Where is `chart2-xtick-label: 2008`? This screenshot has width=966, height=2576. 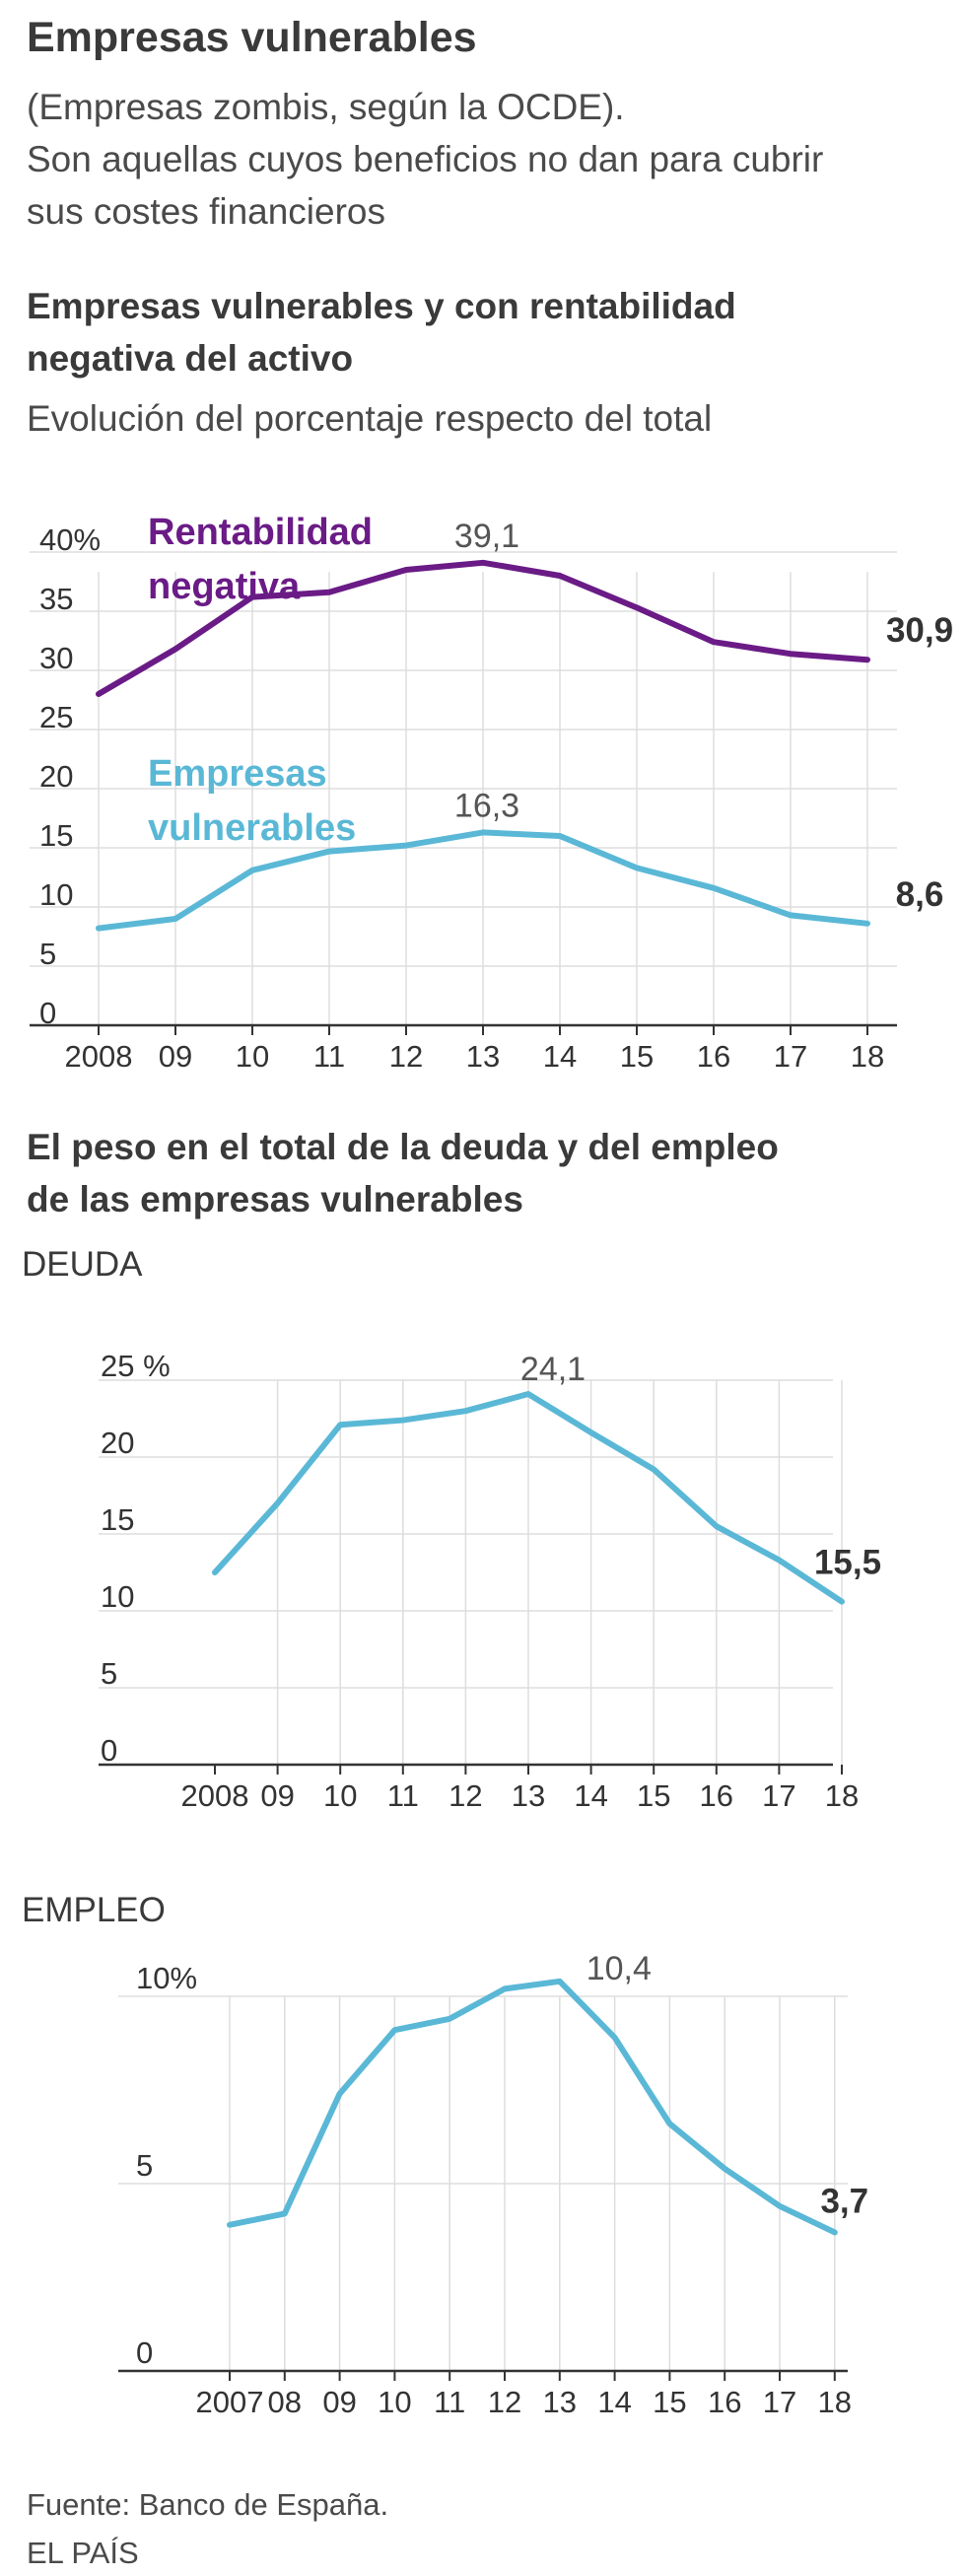 chart2-xtick-label: 2008 is located at coordinates (215, 1796).